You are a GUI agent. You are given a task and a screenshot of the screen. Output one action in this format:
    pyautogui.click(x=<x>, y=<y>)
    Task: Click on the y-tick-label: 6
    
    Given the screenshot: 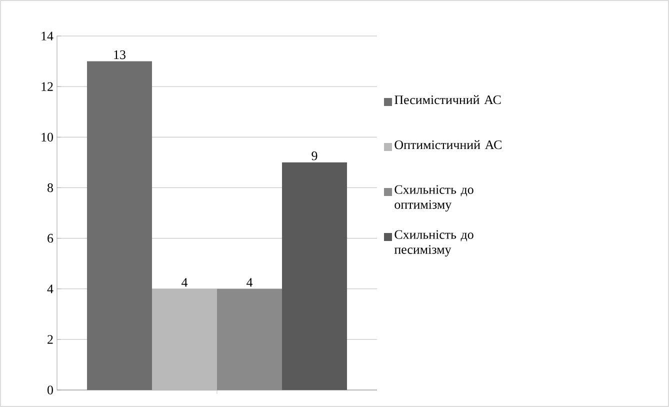 What is the action you would take?
    pyautogui.click(x=51, y=238)
    